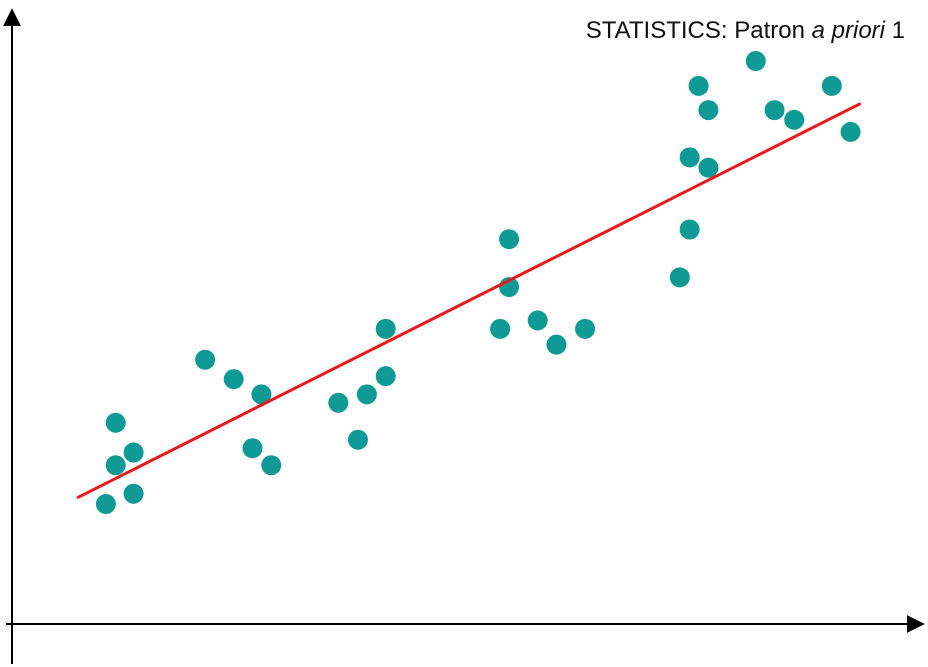 The width and height of the screenshot is (928, 667). What do you see at coordinates (849, 30) in the screenshot?
I see `title-italic: a priori` at bounding box center [849, 30].